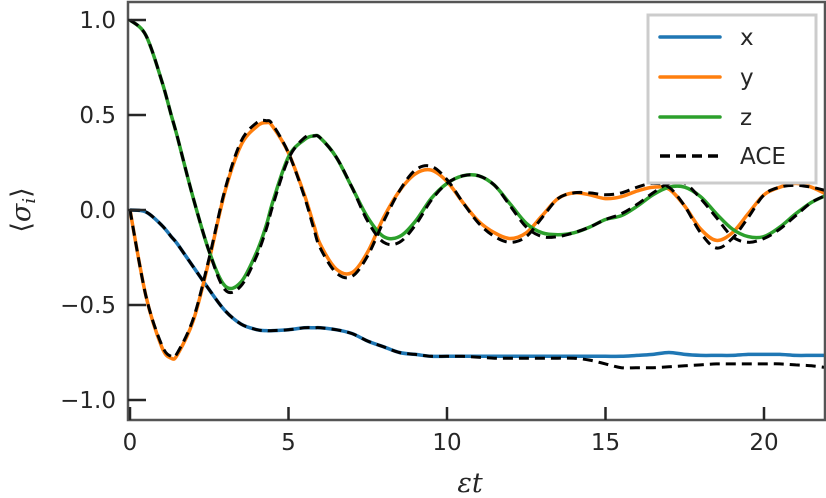 The width and height of the screenshot is (826, 498). I want to click on y-tick-label: 0.5, so click(97, 116).